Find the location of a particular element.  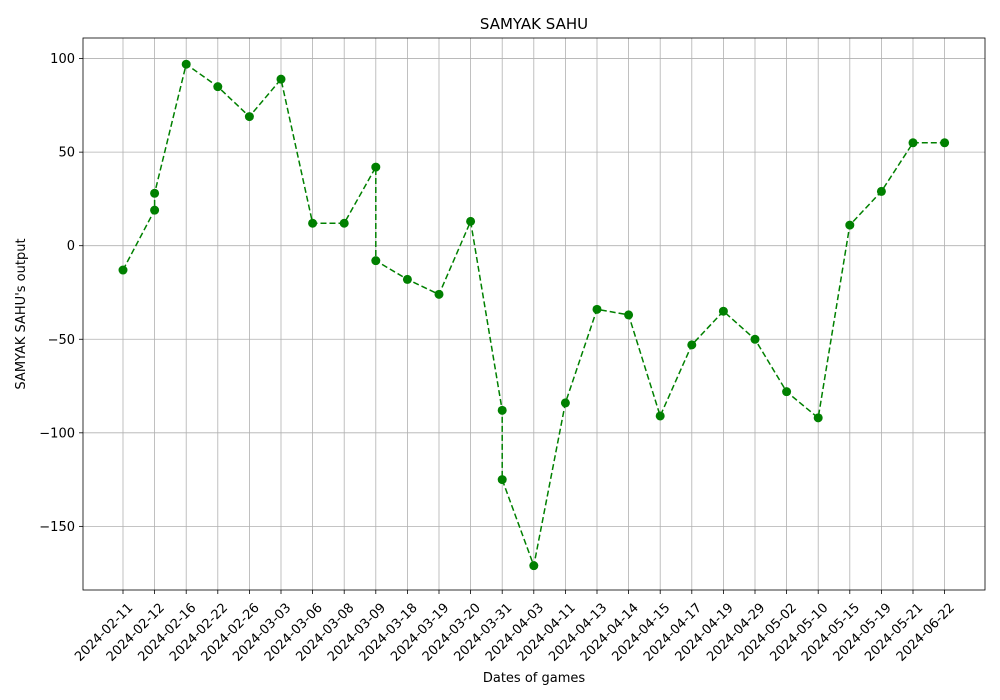

chart-title: SAMYAK SAHU is located at coordinates (534, 24).